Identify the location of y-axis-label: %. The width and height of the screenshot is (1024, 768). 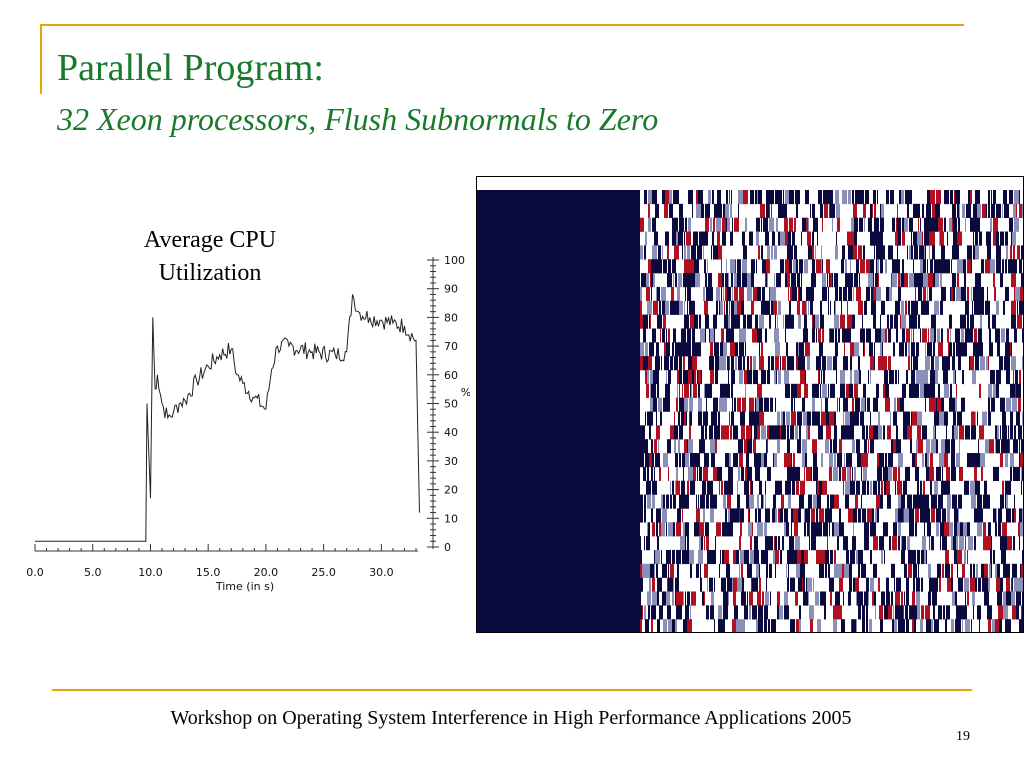
(465, 392).